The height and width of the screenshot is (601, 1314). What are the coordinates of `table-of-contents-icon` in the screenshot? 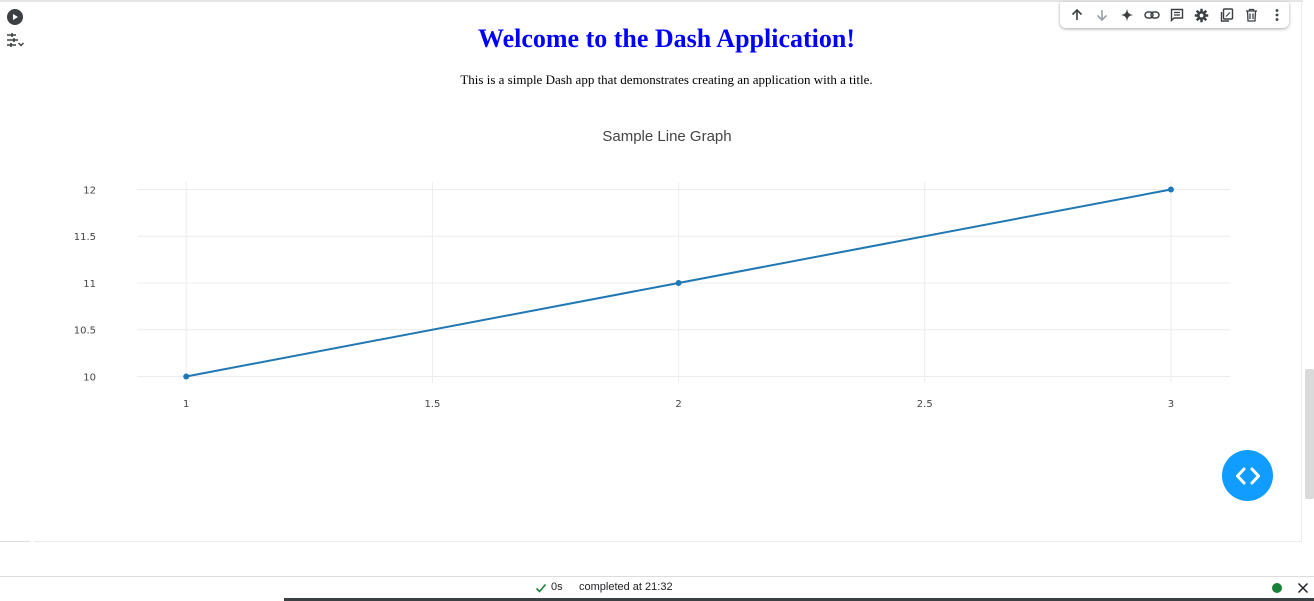 It's located at (15, 40).